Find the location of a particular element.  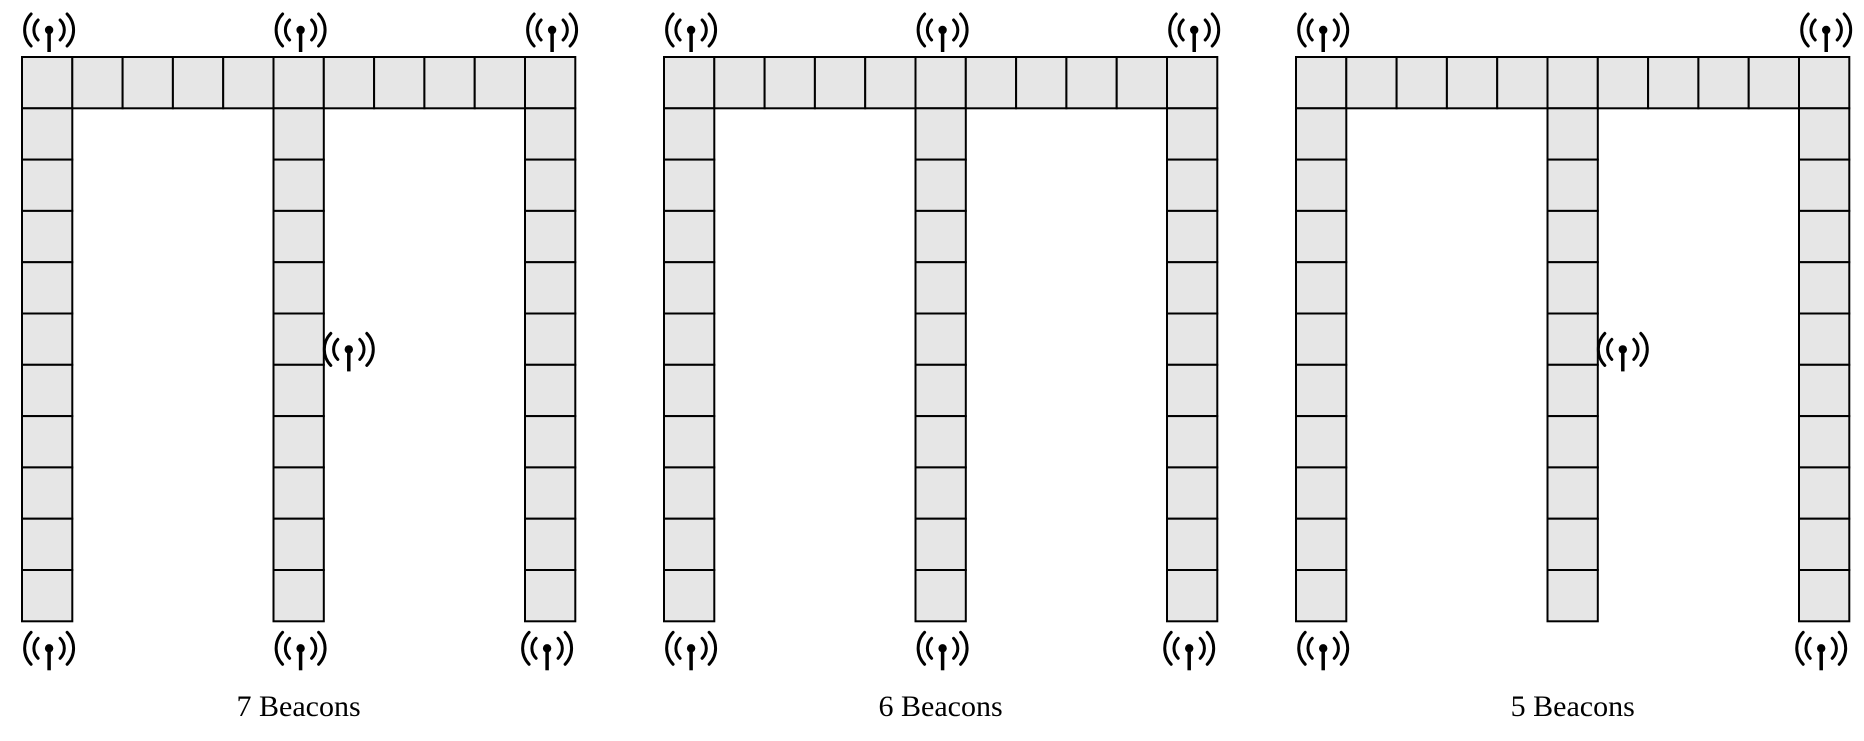

diagram-caption: 6 Beacons is located at coordinates (941, 706).